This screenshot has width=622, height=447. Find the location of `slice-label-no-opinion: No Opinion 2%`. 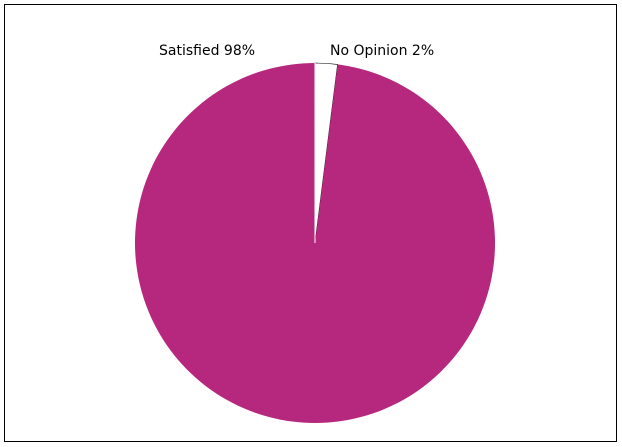

slice-label-no-opinion: No Opinion 2% is located at coordinates (382, 51).